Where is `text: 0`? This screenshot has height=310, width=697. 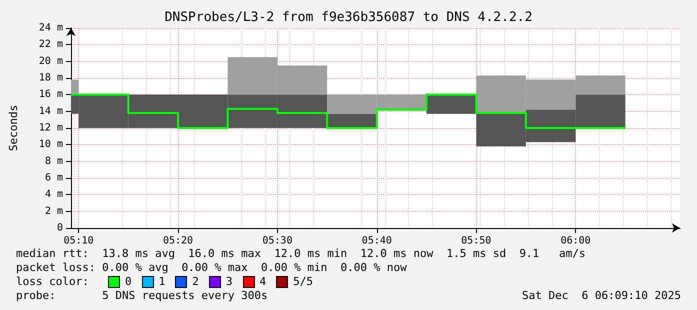
text: 0 is located at coordinates (128, 282).